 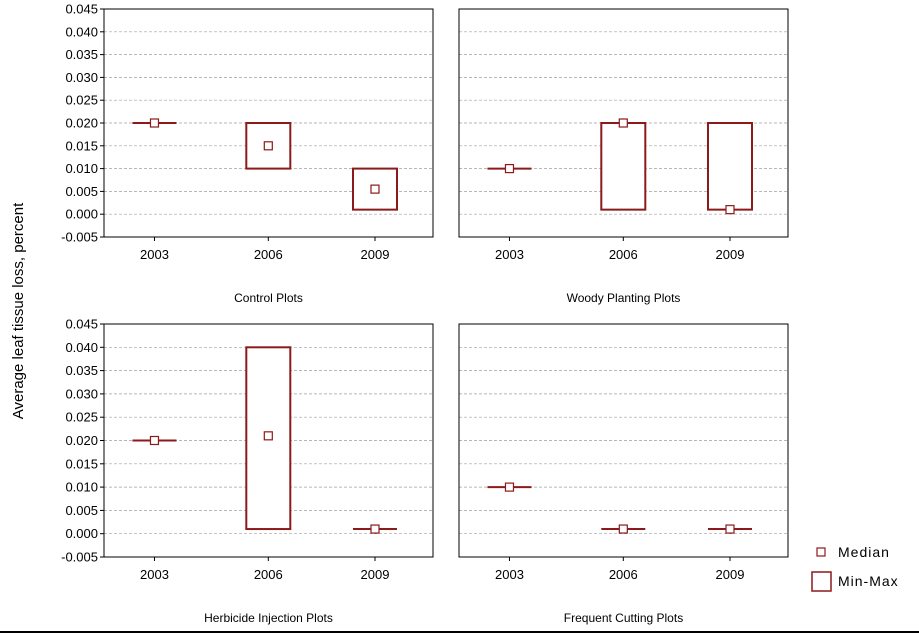 What do you see at coordinates (868, 581) in the screenshot?
I see `legend-minmax-label: Min-Max` at bounding box center [868, 581].